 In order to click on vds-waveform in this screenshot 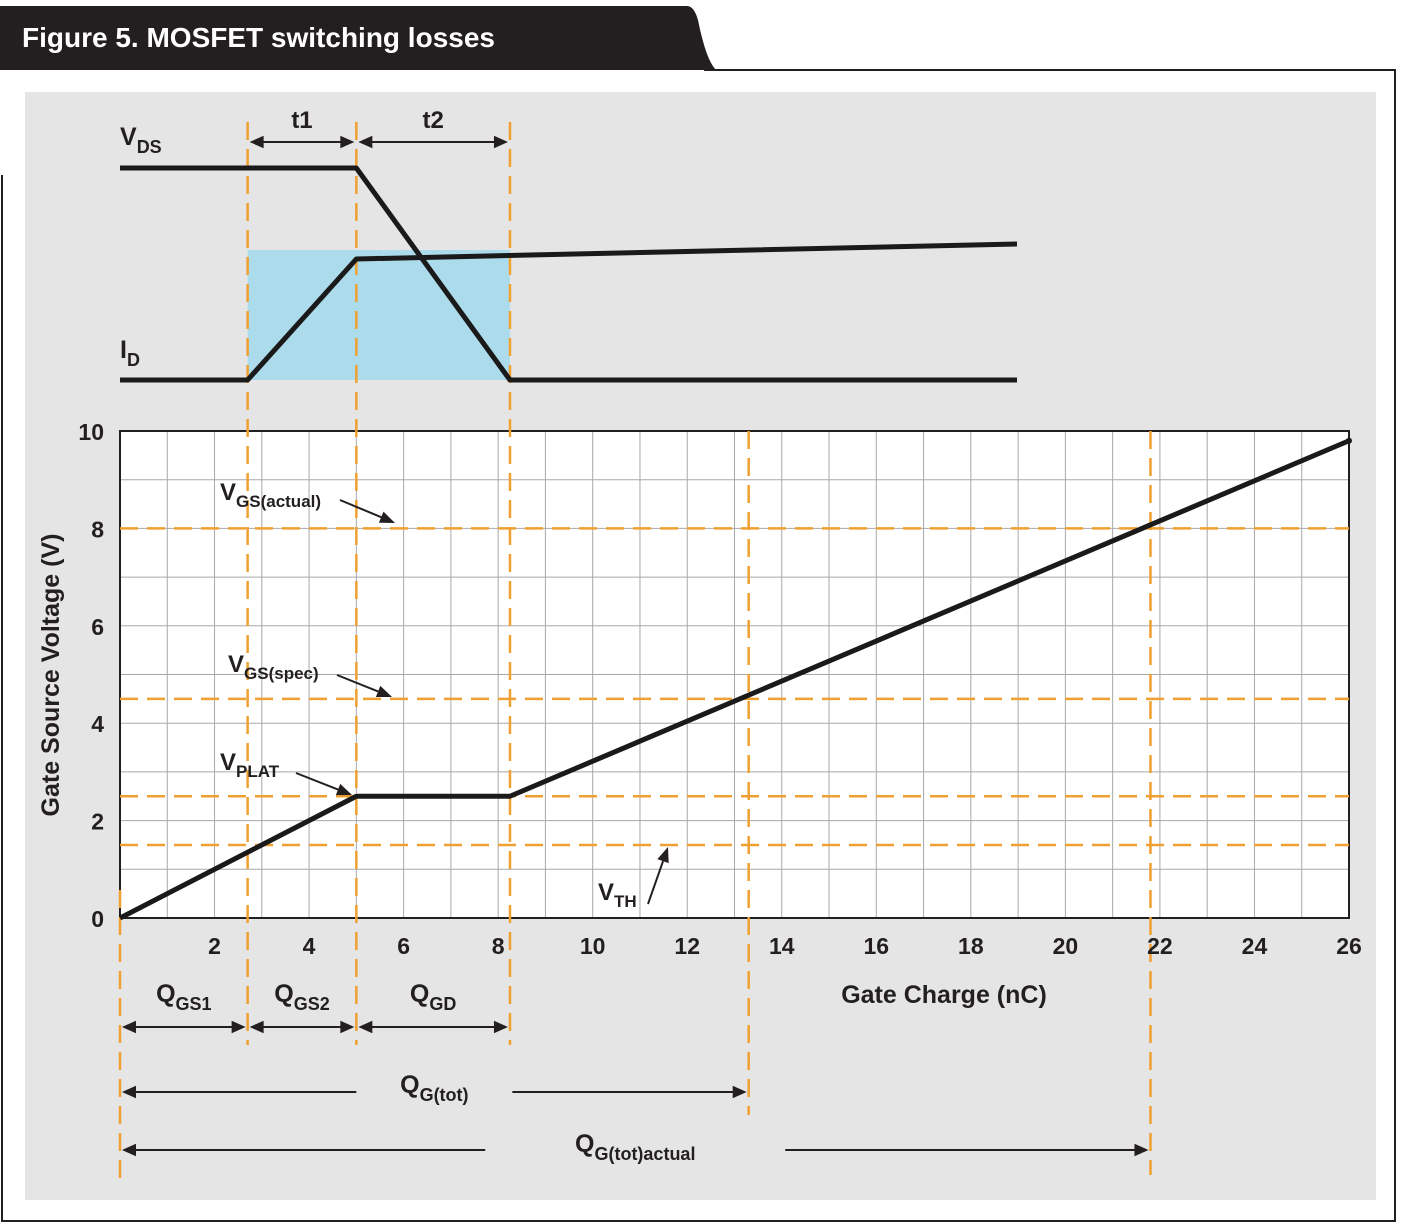, I will do `click(568, 274)`.